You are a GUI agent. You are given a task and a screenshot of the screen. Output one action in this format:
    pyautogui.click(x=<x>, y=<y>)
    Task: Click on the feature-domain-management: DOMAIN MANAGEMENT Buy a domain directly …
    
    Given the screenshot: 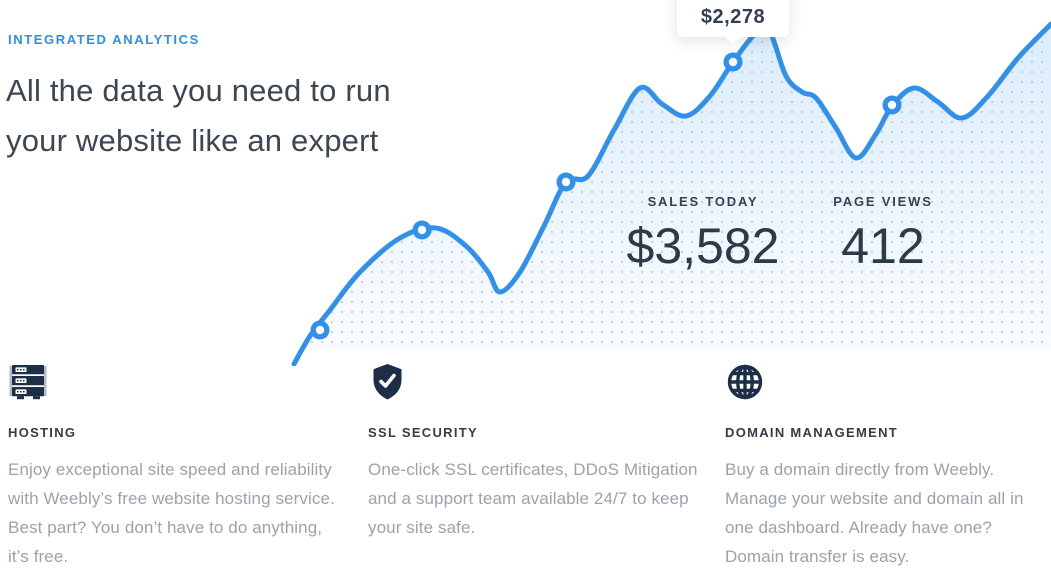 What is the action you would take?
    pyautogui.click(x=886, y=466)
    